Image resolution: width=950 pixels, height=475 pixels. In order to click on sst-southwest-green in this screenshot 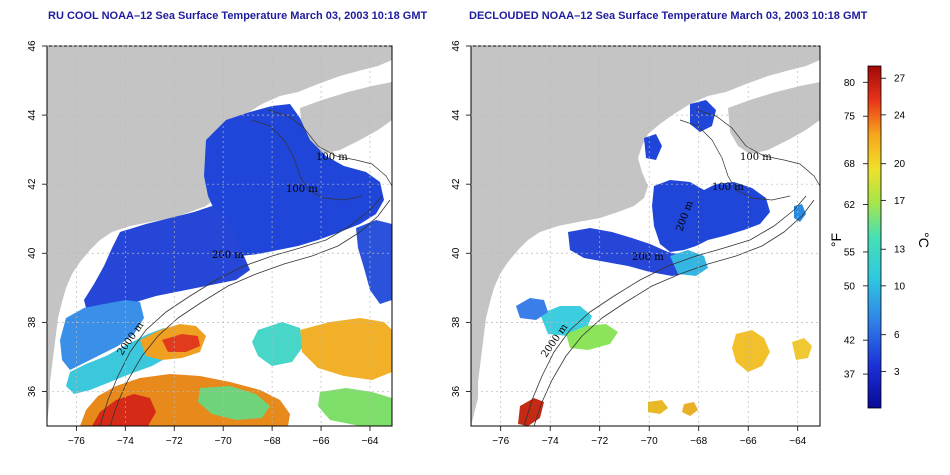, I will do `click(234, 403)`.